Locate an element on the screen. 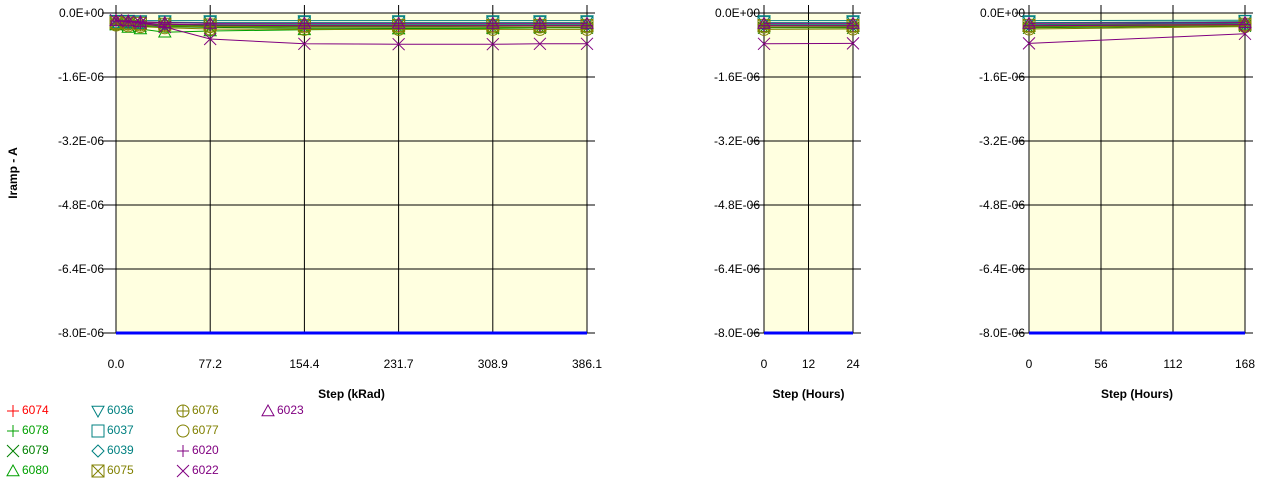 This screenshot has height=486, width=1263. legend-label: 6039 is located at coordinates (120, 450).